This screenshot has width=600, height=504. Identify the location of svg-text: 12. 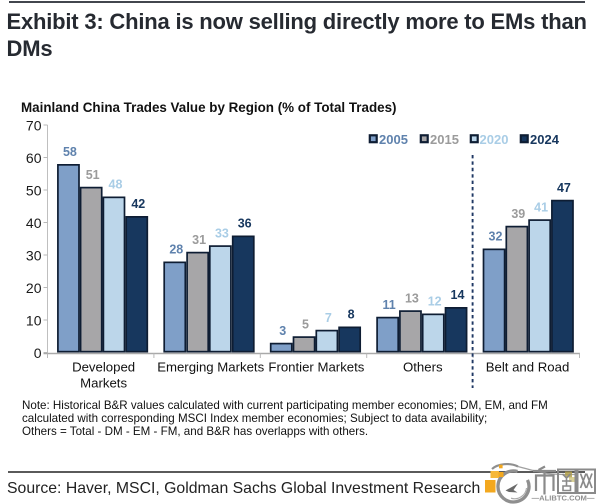
(435, 302).